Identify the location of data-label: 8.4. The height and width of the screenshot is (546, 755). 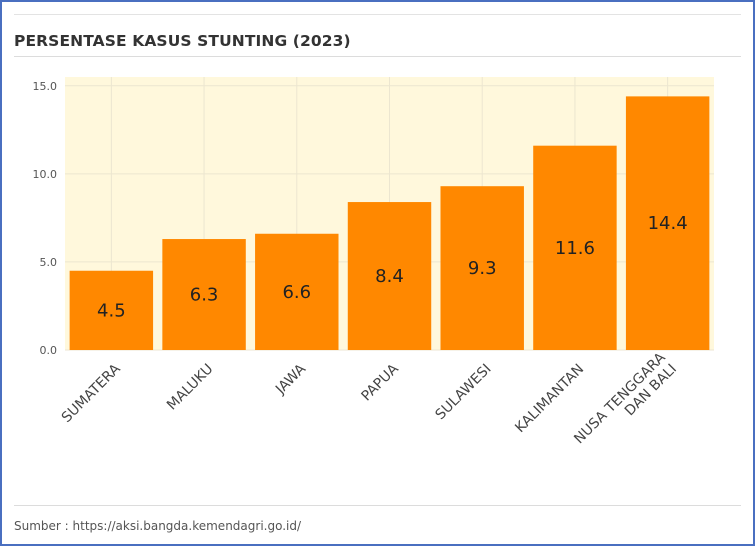
(389, 276).